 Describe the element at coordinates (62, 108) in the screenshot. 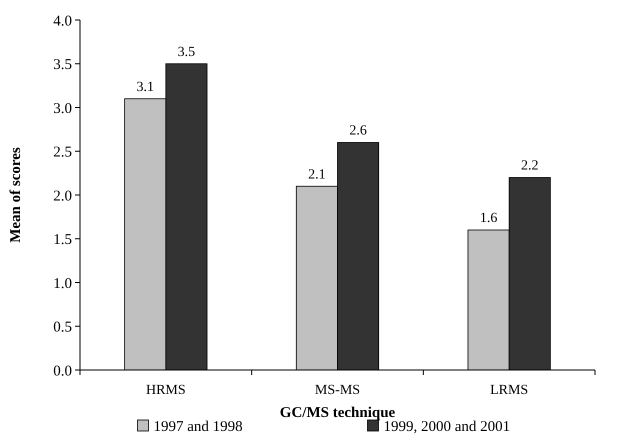

I see `y-tick-label: 3.0` at that location.